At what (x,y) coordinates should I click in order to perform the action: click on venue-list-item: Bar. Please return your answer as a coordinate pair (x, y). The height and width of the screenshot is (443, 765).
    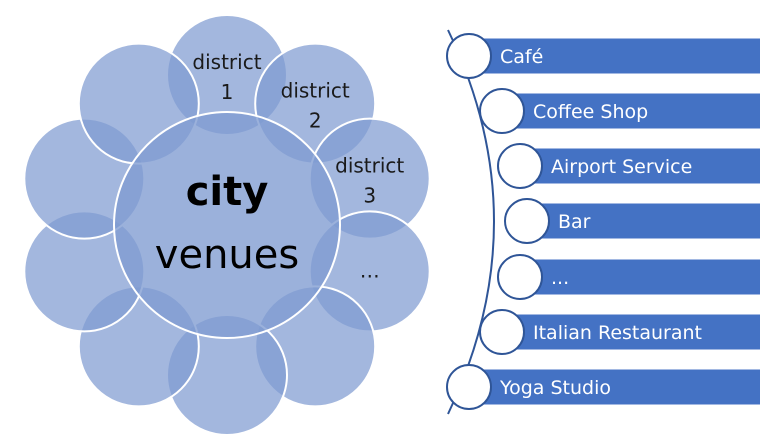
    Looking at the image, I should click on (632, 221).